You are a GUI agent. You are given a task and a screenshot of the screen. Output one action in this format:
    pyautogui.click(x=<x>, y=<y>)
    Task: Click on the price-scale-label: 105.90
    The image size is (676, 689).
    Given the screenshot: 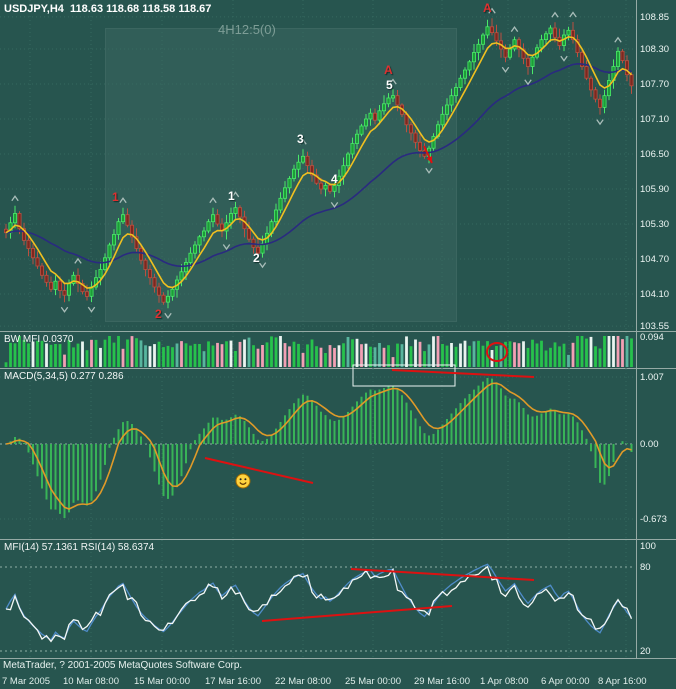 What is the action you would take?
    pyautogui.click(x=655, y=189)
    